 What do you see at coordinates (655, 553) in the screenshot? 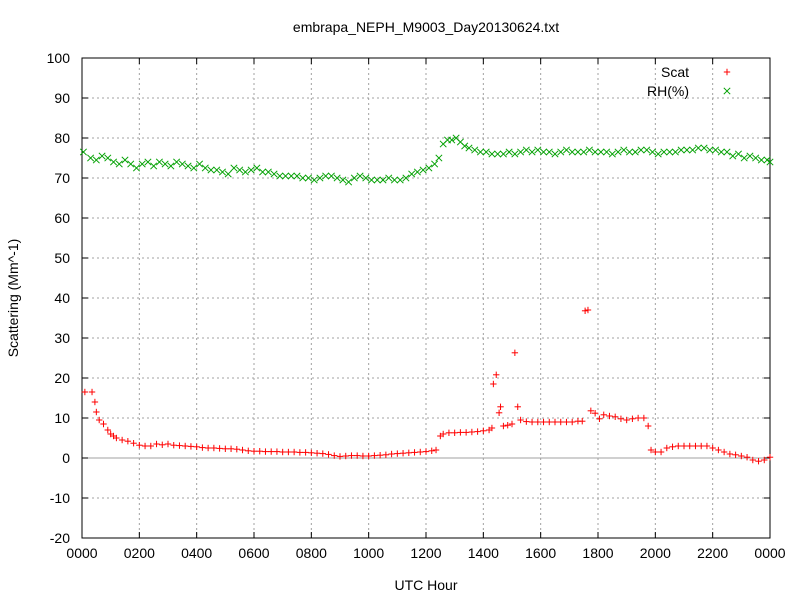
I see `x-tick-label: 2000` at bounding box center [655, 553].